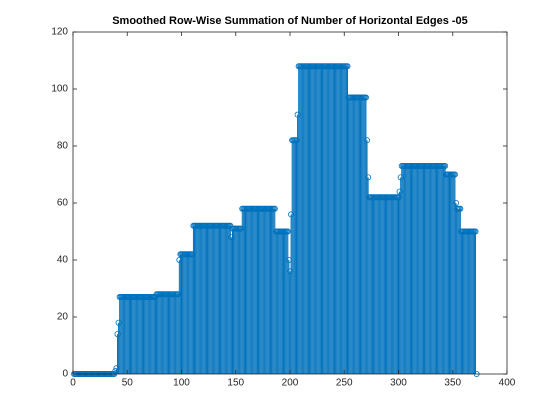 The image size is (560, 420). Describe the element at coordinates (59, 32) in the screenshot. I see `y-tick-label: 120` at that location.